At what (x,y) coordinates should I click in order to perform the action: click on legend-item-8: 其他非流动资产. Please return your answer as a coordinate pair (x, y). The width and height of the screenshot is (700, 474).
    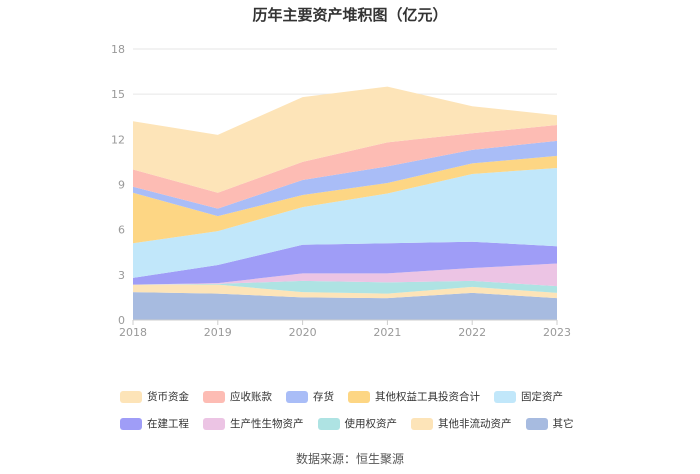
    Looking at the image, I should click on (461, 423).